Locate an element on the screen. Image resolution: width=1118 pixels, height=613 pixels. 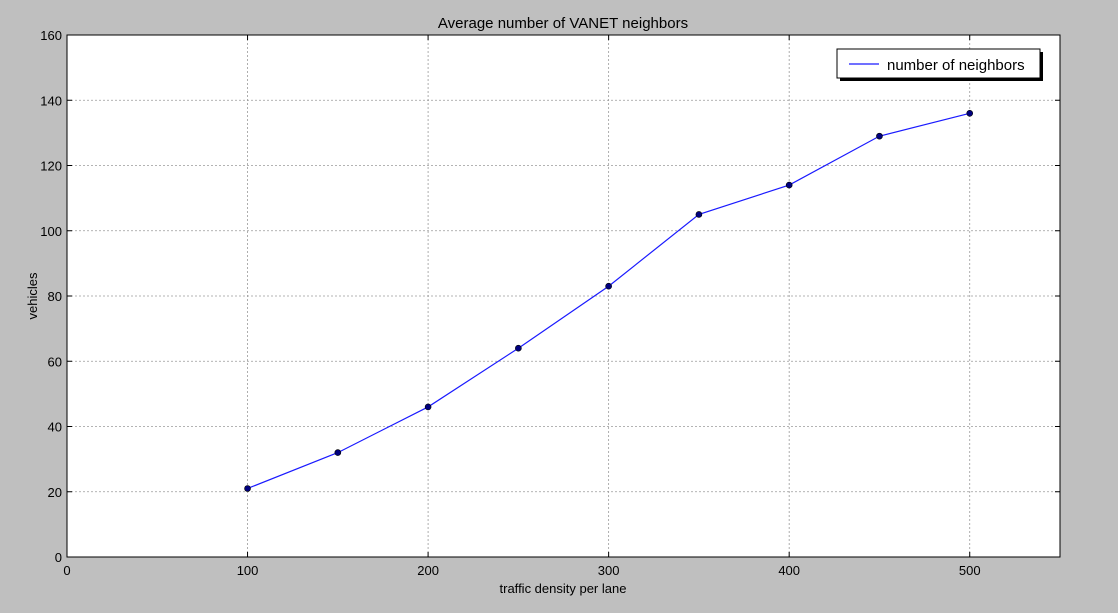
y-tick-label: 160 is located at coordinates (51, 35).